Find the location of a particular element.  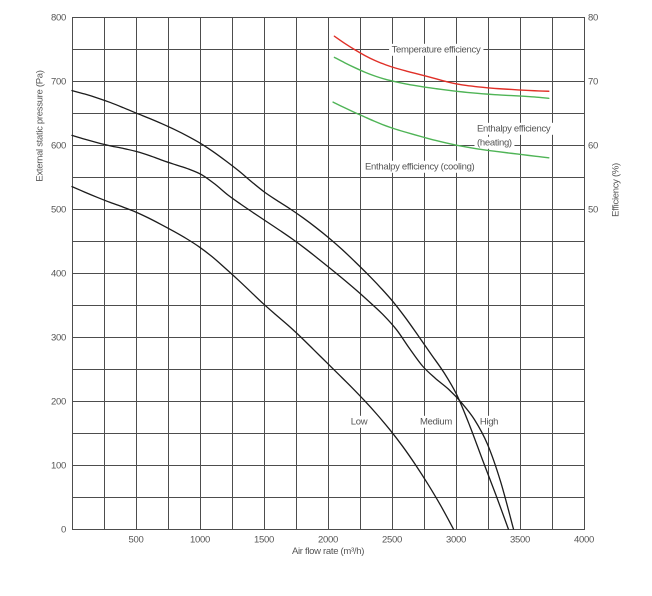

curve-enthalpy-efficiency-cooling is located at coordinates (441, 130).